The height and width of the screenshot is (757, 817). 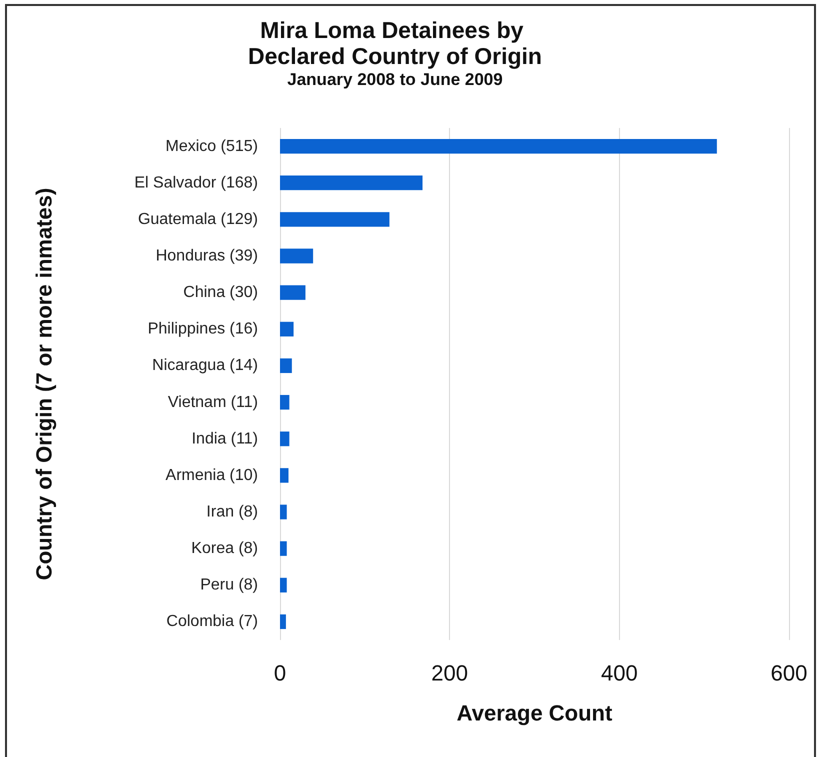 I want to click on y-tick-label: Honduras (39), so click(x=207, y=256).